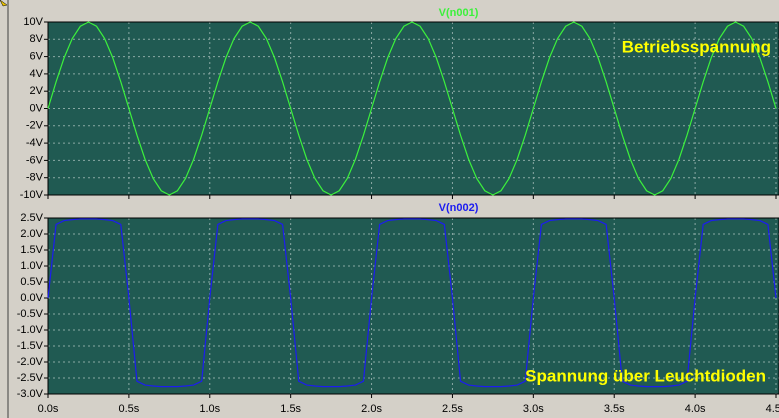 The width and height of the screenshot is (779, 418). Describe the element at coordinates (31, 234) in the screenshot. I see `y-tick-label: 2.0V` at that location.